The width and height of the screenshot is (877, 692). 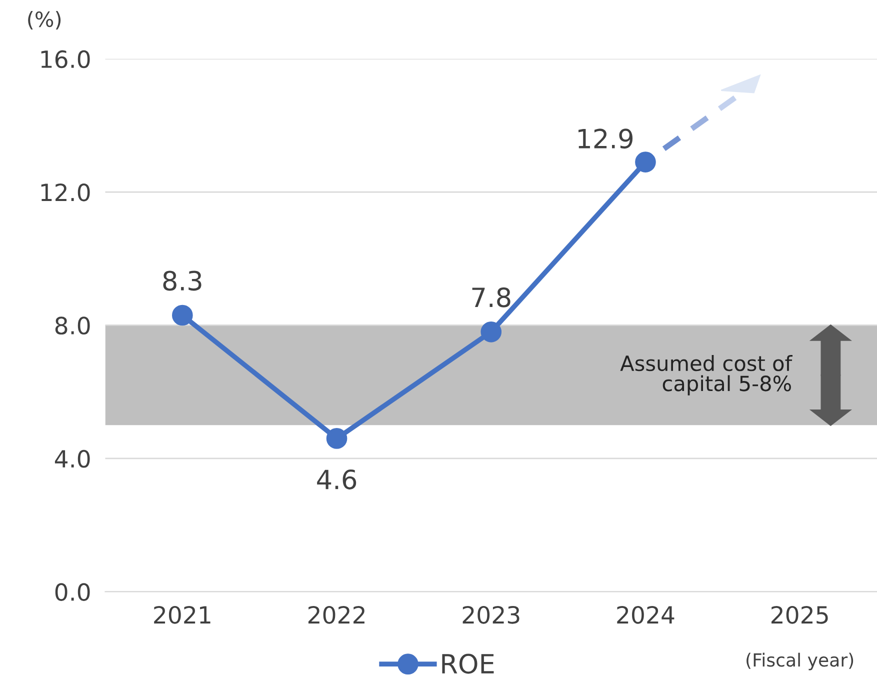 I want to click on x-tick-label: 2024, so click(x=645, y=615).